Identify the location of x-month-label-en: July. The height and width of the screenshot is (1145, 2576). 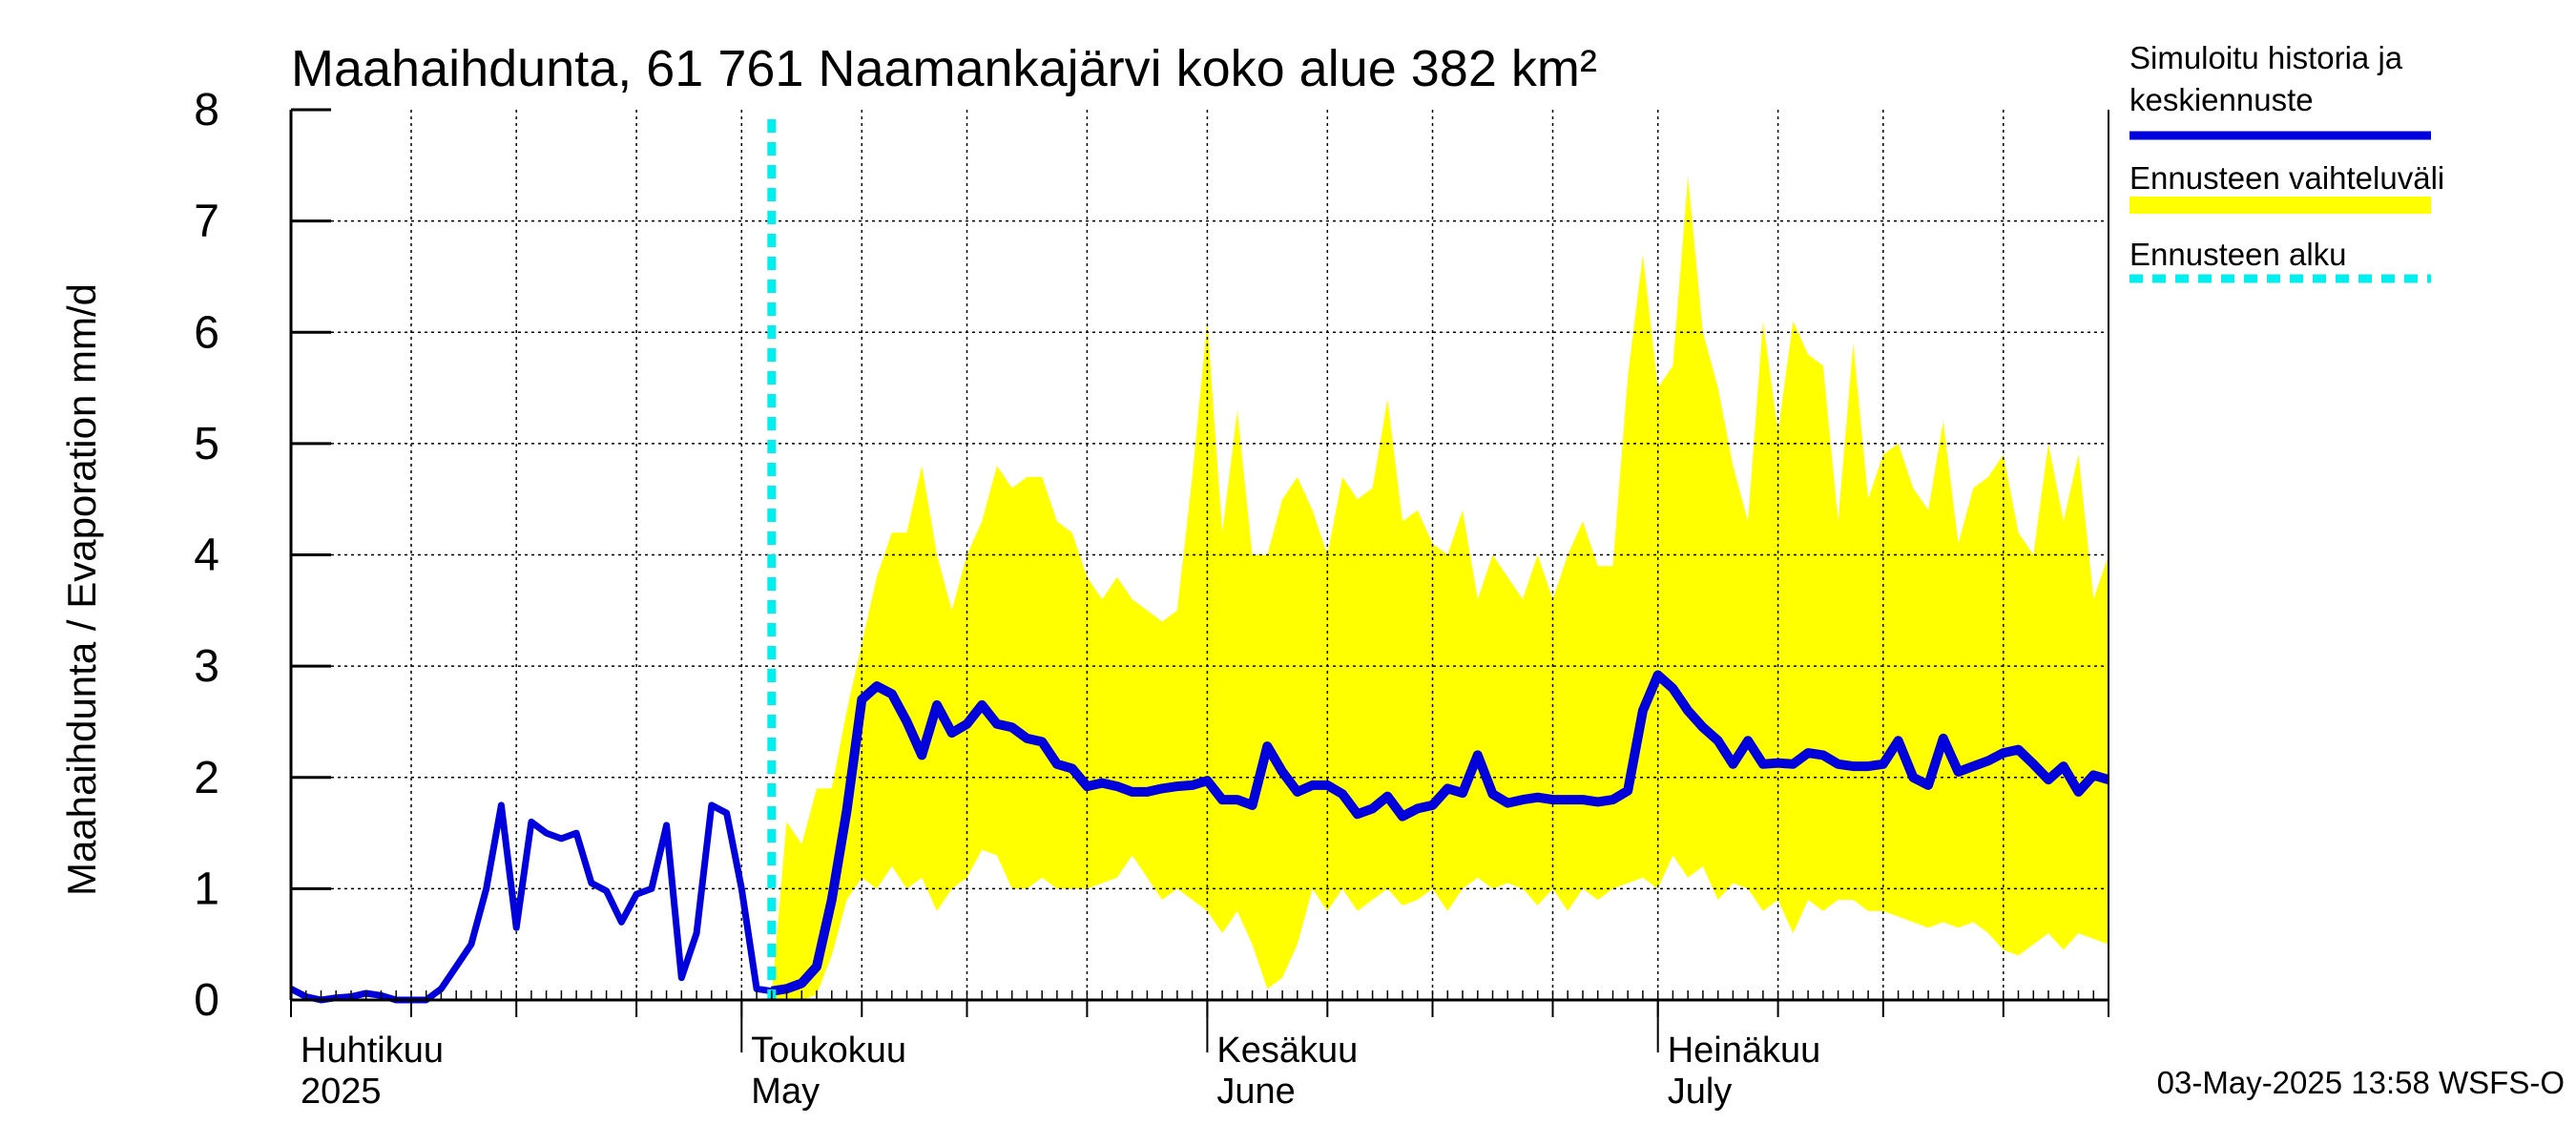
(1700, 1092).